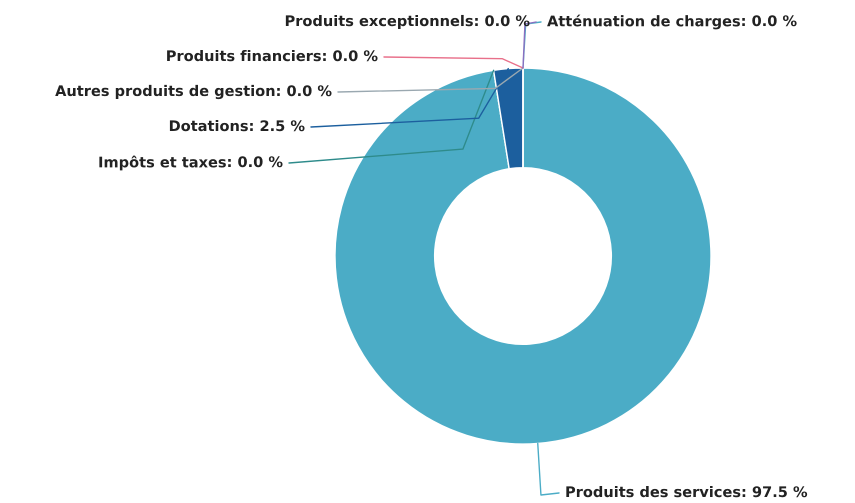 The image size is (855, 503). What do you see at coordinates (244, 56) in the screenshot?
I see `category-label: Produits financiers` at bounding box center [244, 56].